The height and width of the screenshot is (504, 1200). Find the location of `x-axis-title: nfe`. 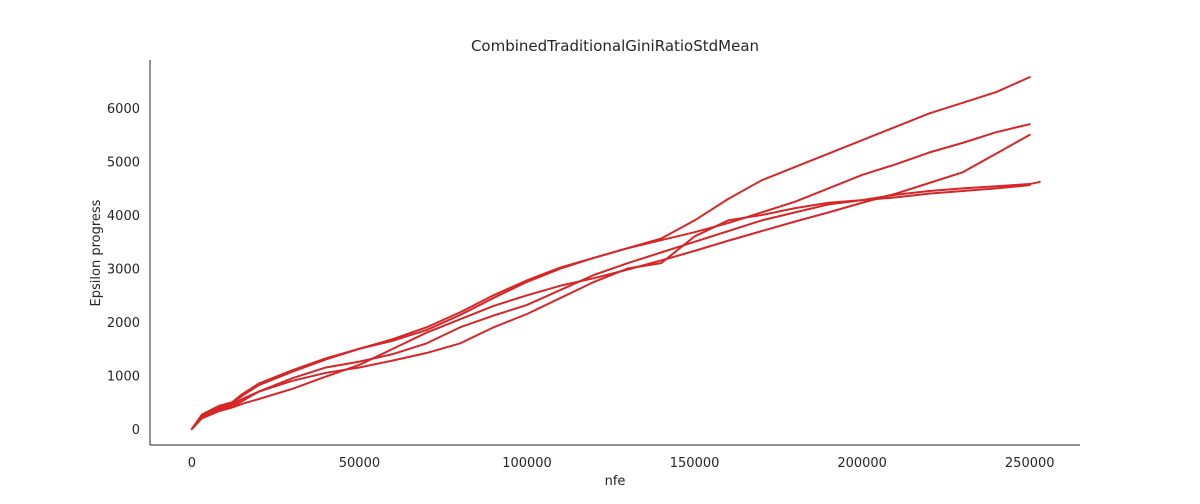

x-axis-title: nfe is located at coordinates (615, 481).